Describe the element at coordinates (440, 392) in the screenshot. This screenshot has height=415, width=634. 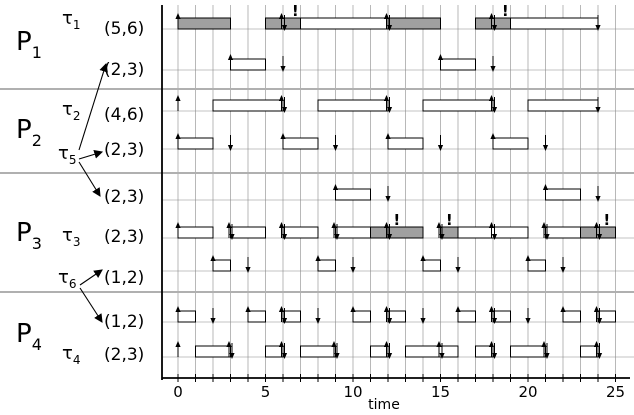
I see `x-tick-label: 15` at that location.